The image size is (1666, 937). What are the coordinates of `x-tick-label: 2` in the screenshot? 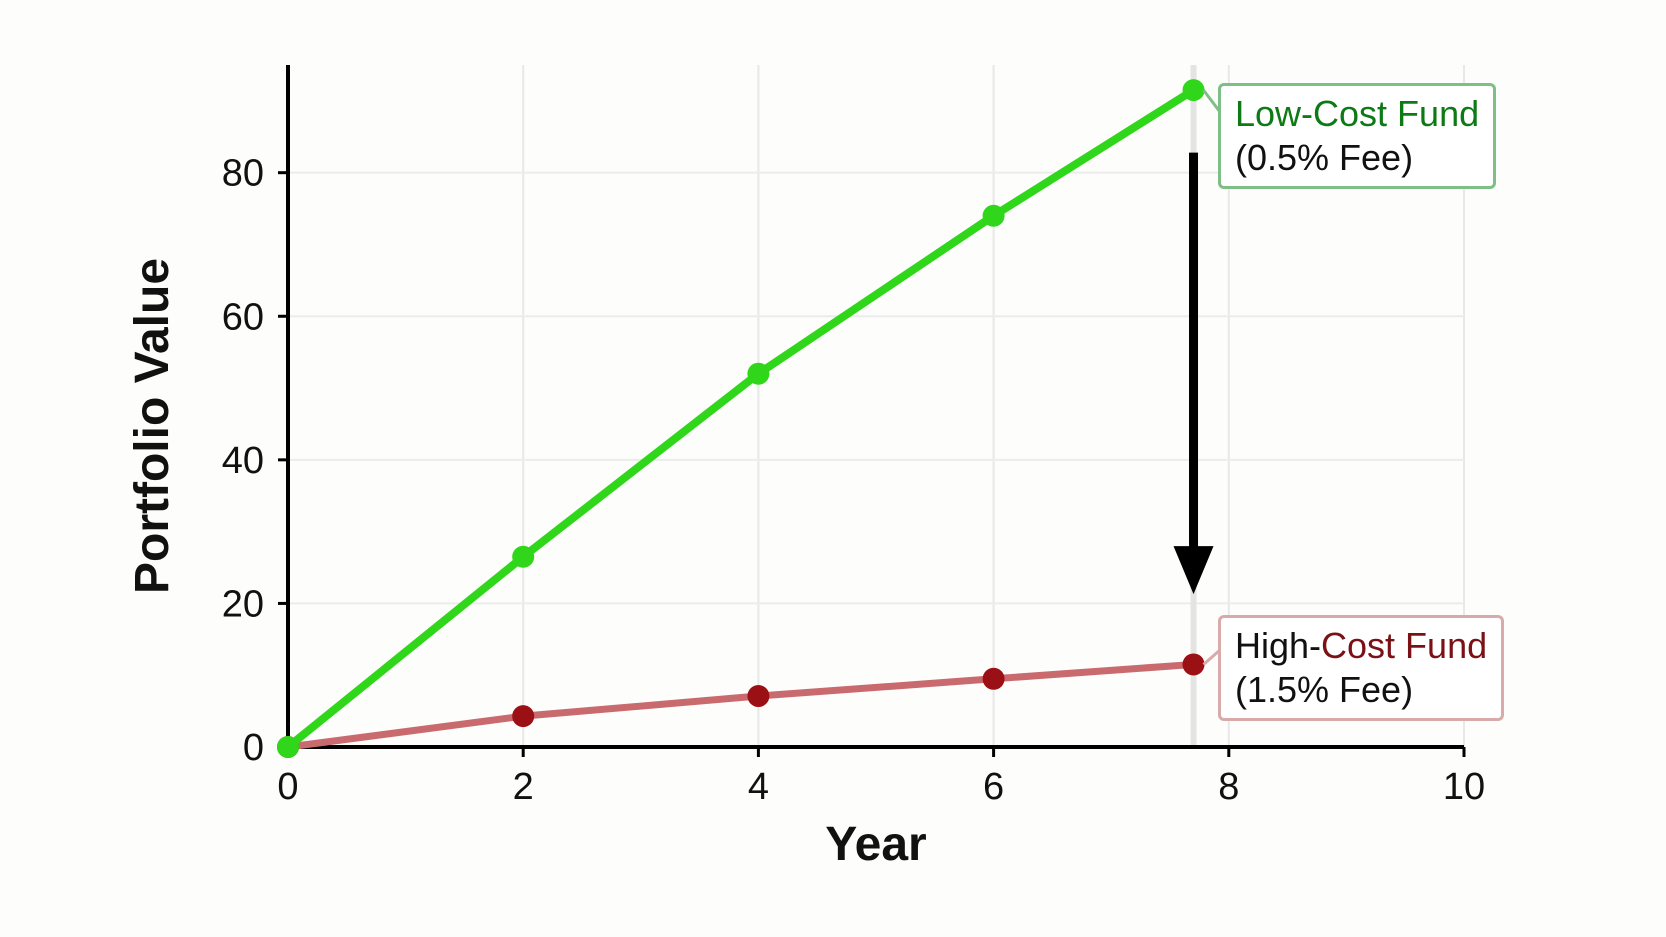 It's located at (523, 787).